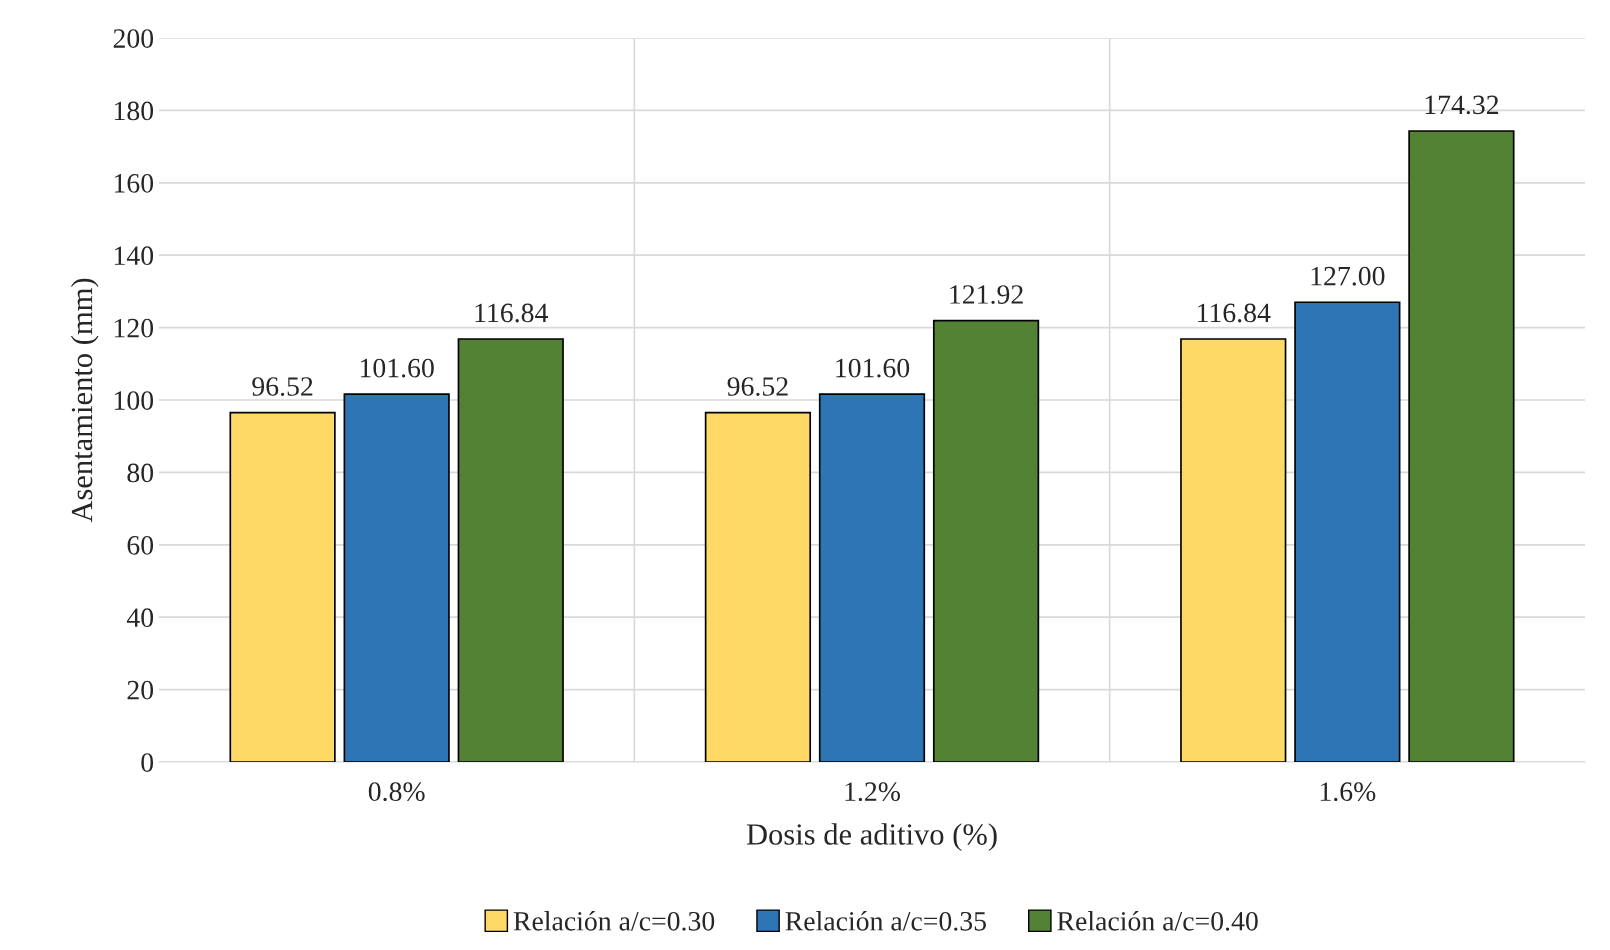  What do you see at coordinates (134, 183) in the screenshot?
I see `y-tick-label: 160` at bounding box center [134, 183].